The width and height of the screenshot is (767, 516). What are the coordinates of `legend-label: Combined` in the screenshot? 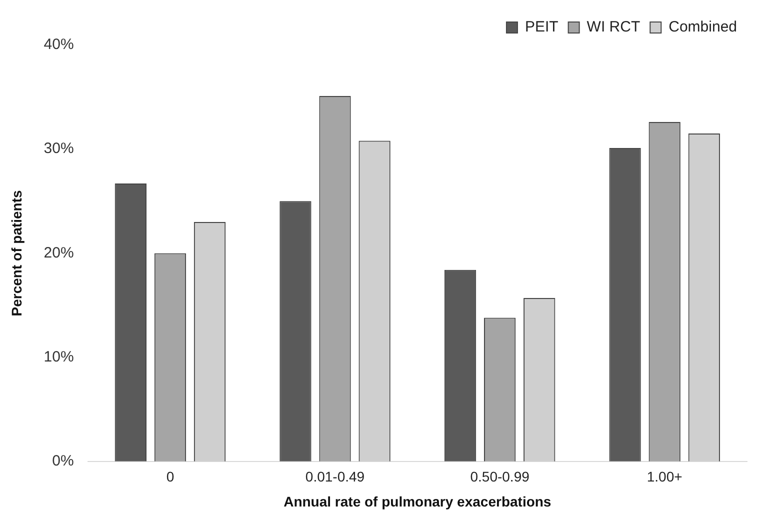 It's located at (703, 27).